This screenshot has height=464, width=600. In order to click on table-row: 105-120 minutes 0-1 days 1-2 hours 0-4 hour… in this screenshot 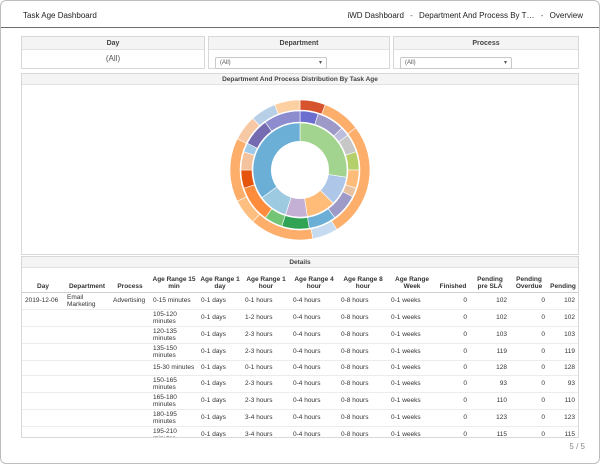, I will do `click(300, 318)`.